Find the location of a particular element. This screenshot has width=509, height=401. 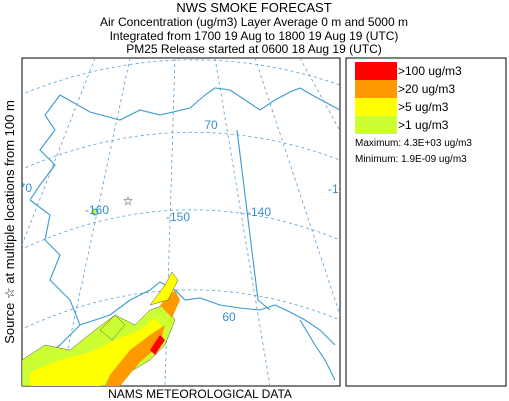

longitude-label: -140 is located at coordinates (259, 212).